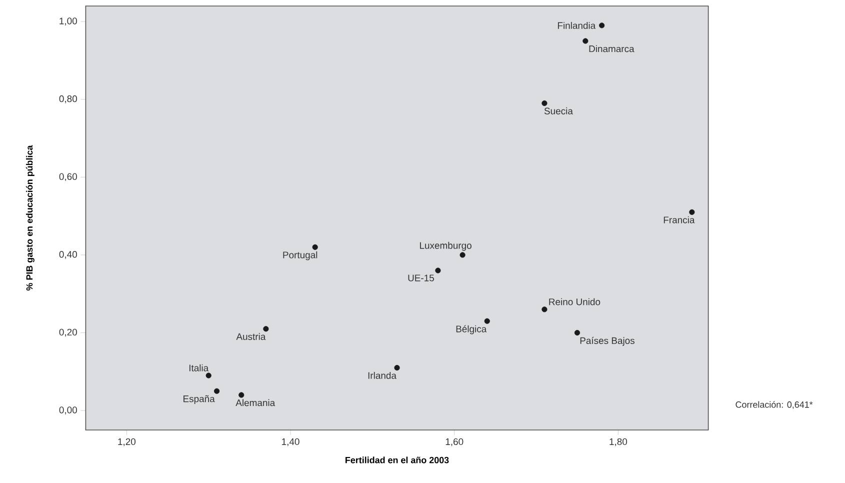 This screenshot has width=845, height=483. Describe the element at coordinates (574, 302) in the screenshot. I see `annotation: Reino Unido` at that location.